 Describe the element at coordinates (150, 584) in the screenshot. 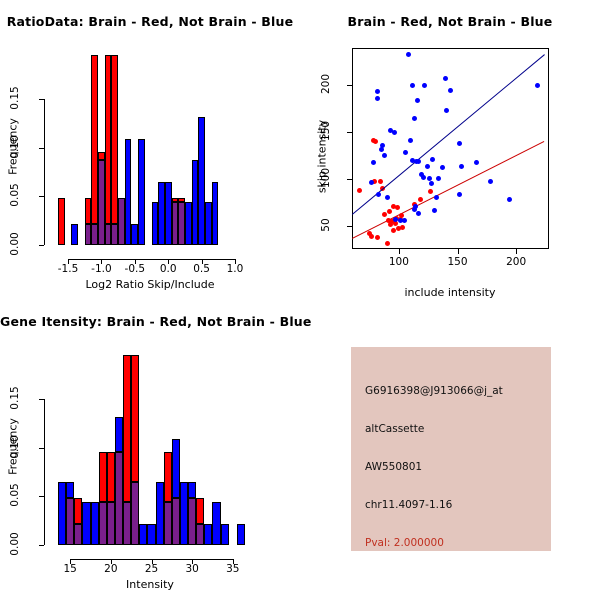

I see `gene-histogram-xlabel: Intensity` at that location.